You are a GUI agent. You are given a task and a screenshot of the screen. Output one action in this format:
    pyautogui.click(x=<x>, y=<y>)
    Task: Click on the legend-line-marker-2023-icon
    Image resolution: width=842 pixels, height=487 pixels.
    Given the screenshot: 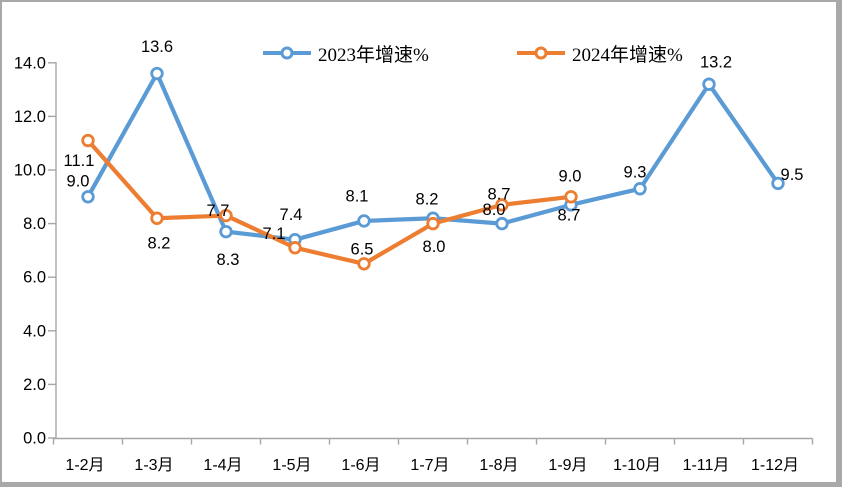 What is the action you would take?
    pyautogui.click(x=287, y=53)
    